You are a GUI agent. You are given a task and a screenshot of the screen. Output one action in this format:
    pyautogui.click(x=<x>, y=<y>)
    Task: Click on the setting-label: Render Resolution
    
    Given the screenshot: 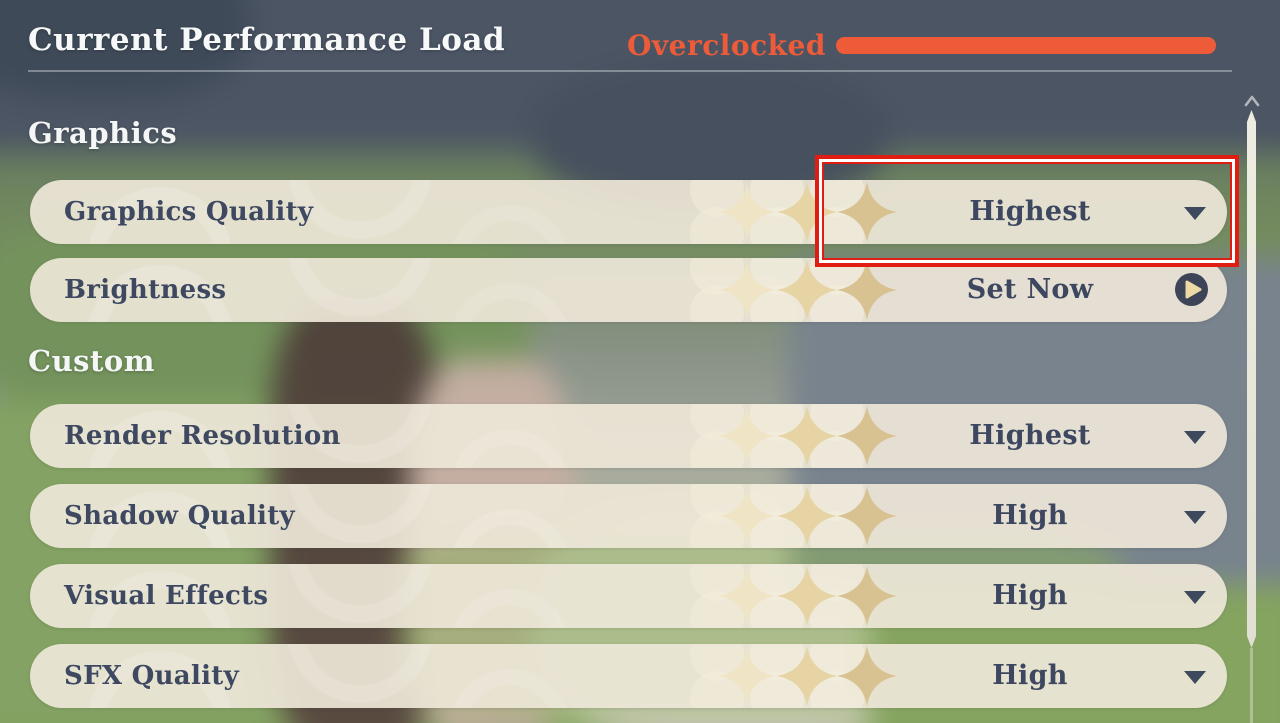 What is the action you would take?
    pyautogui.click(x=202, y=436)
    